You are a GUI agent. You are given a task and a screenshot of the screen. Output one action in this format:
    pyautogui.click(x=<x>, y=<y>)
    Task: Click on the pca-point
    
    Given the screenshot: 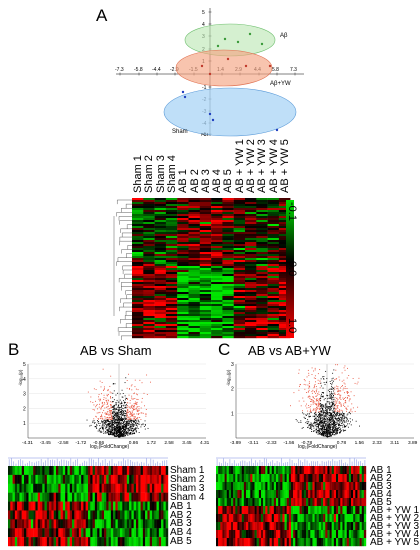 What is the action you would take?
    pyautogui.click(x=277, y=130)
    